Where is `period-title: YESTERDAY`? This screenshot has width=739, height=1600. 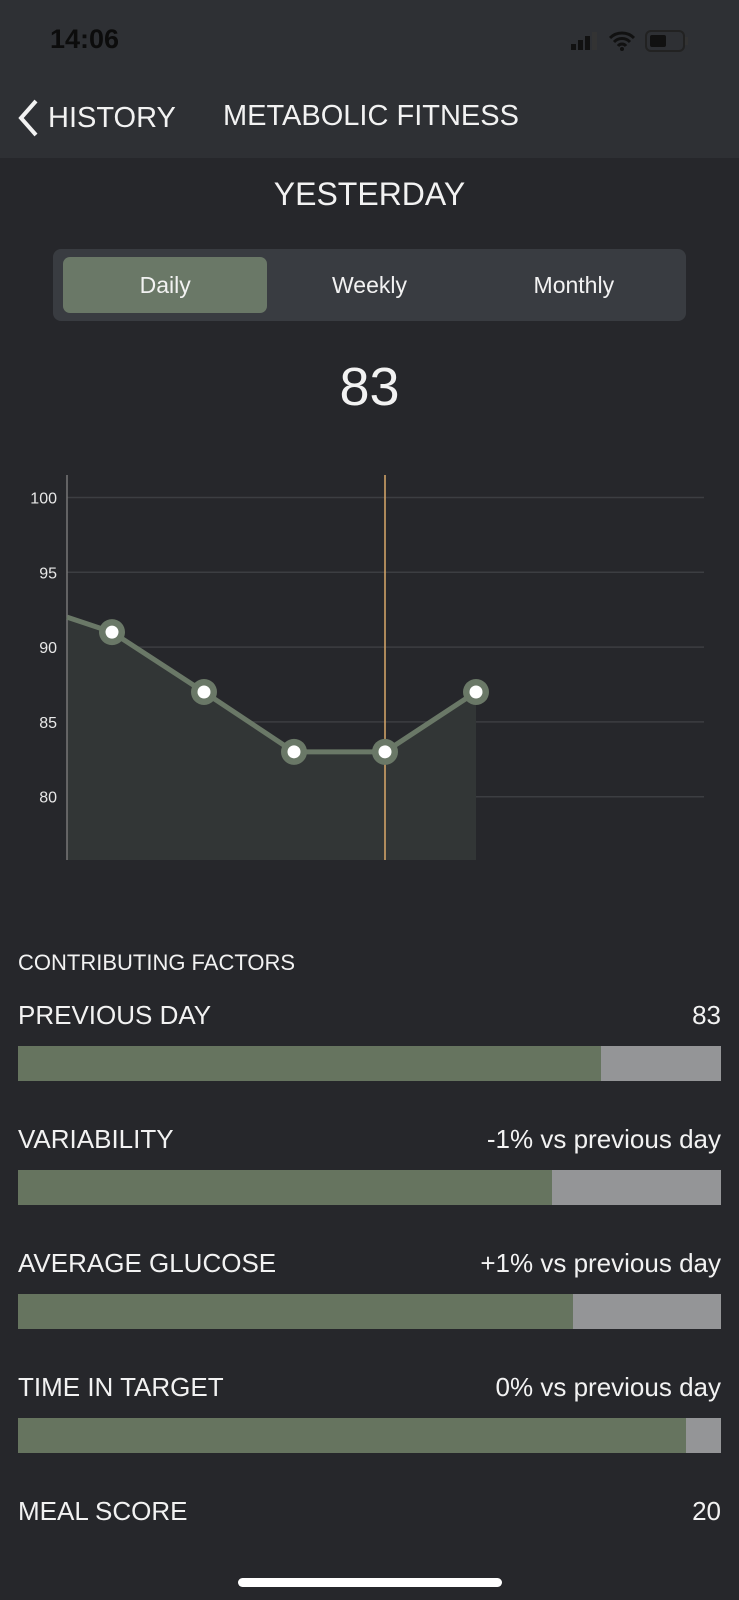 period-title: YESTERDAY is located at coordinates (369, 194).